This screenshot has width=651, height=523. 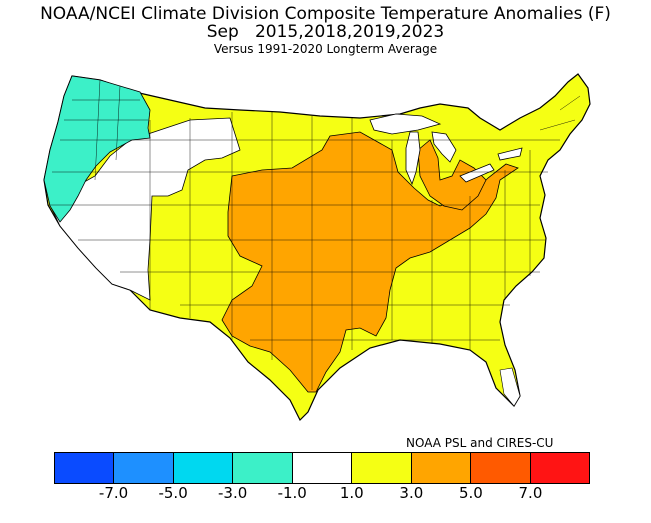 I want to click on lake-superior, so click(x=405, y=124).